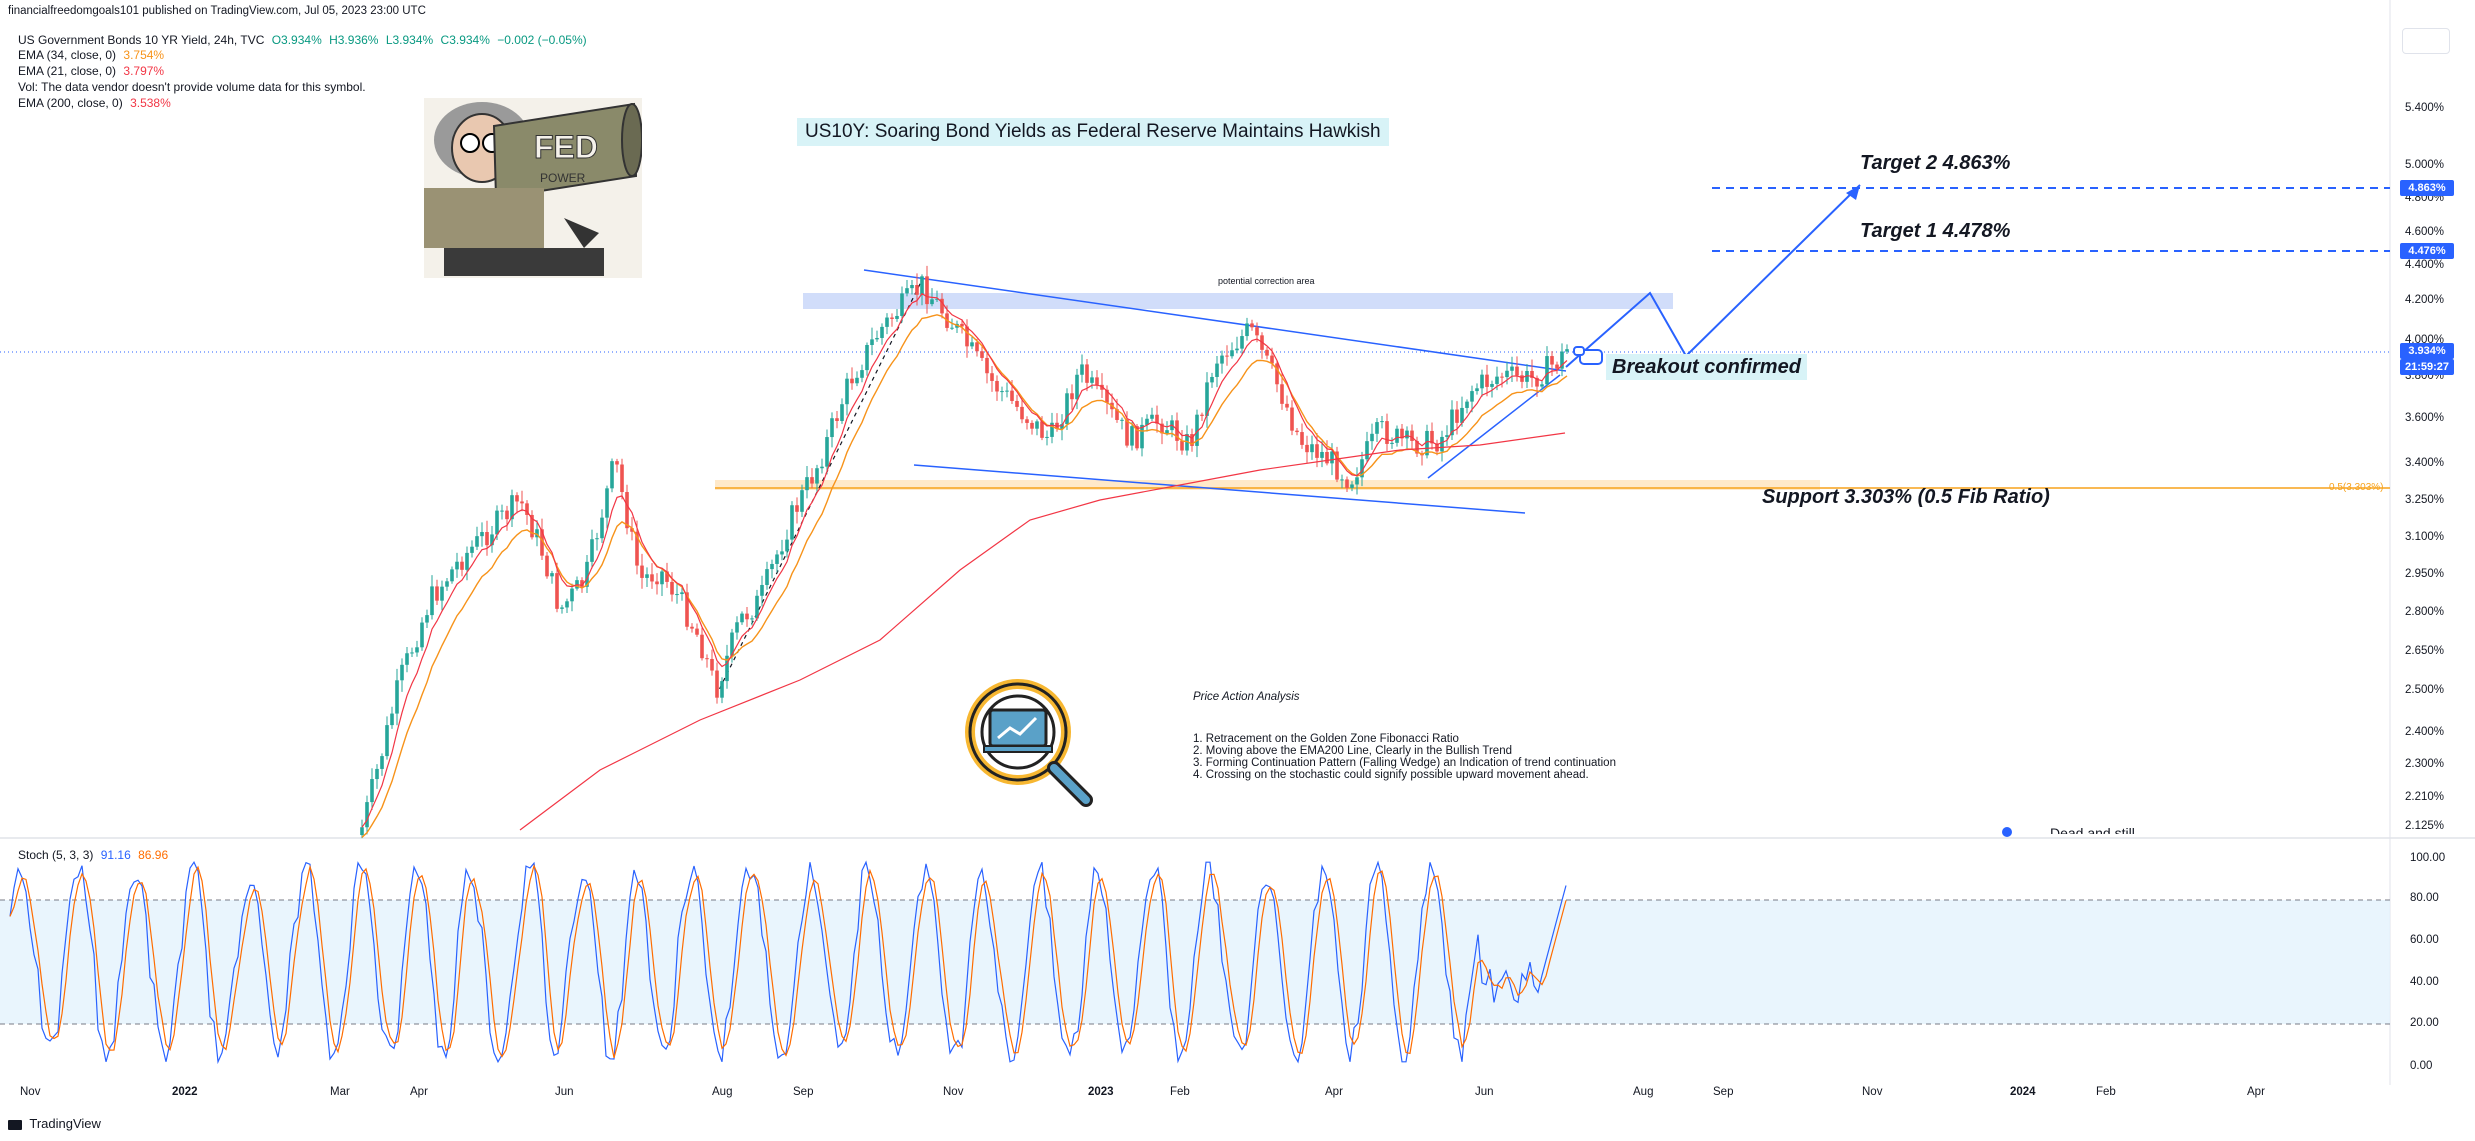 This screenshot has height=1141, width=2475. Describe the element at coordinates (70, 103) in the screenshot. I see `ema200-label: EMA (200, close, 0)` at that location.